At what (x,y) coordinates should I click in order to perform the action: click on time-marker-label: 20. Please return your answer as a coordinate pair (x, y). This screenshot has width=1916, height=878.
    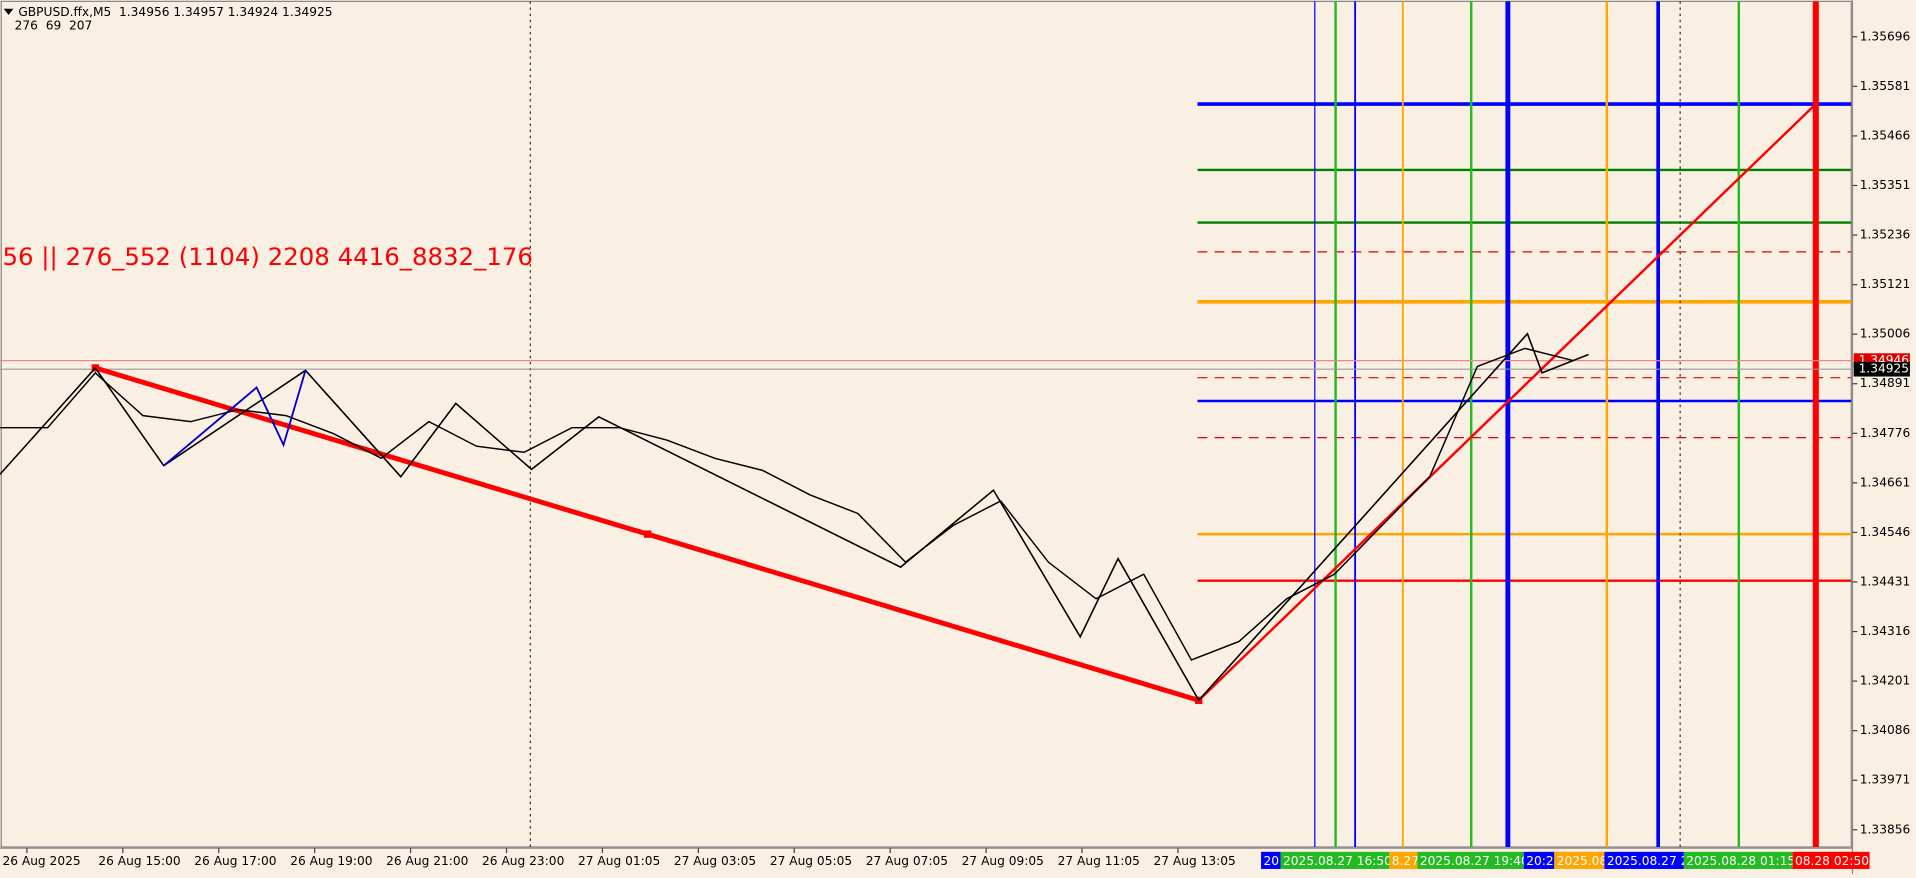
    Looking at the image, I should click on (1271, 861).